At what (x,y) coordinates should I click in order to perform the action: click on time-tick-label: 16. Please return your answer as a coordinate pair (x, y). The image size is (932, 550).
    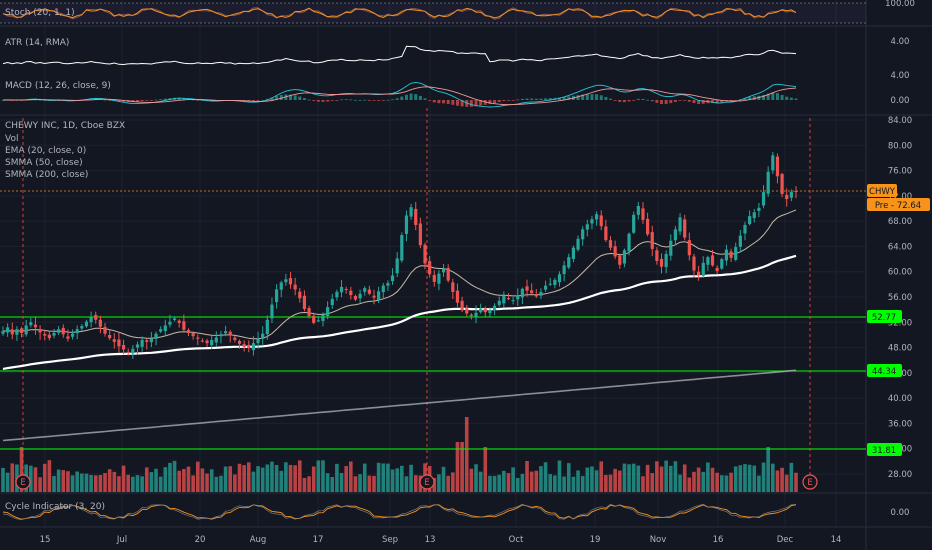
    Looking at the image, I should click on (718, 540).